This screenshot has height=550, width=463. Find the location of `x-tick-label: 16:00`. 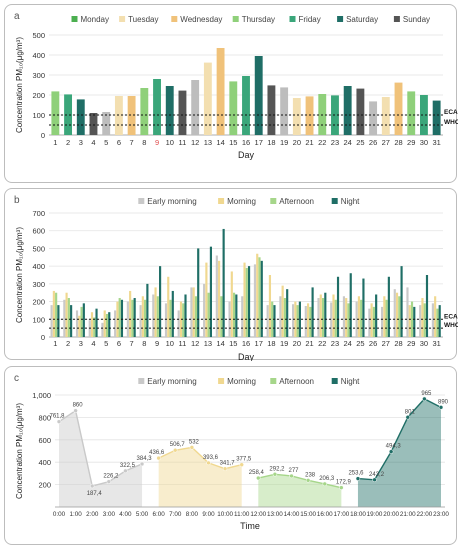

x-tick-label: 16:00 is located at coordinates (325, 514).